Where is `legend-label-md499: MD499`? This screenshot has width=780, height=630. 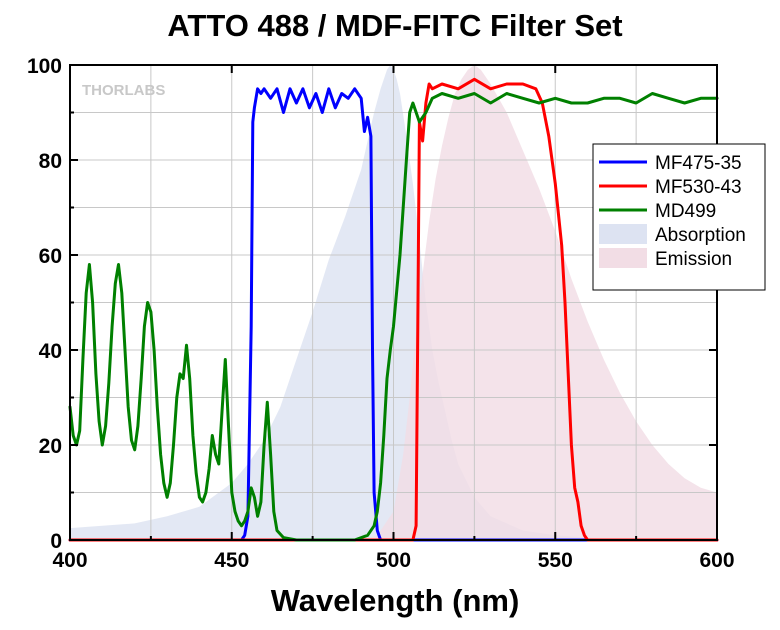
legend-label-md499: MD499 is located at coordinates (685, 211).